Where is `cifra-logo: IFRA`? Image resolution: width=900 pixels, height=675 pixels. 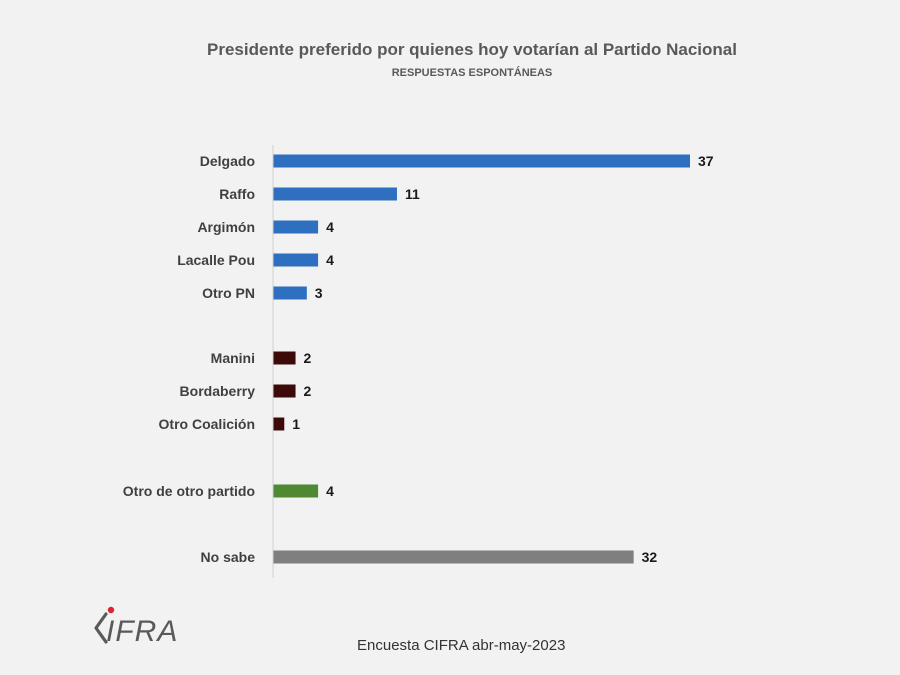 cifra-logo: IFRA is located at coordinates (136, 627).